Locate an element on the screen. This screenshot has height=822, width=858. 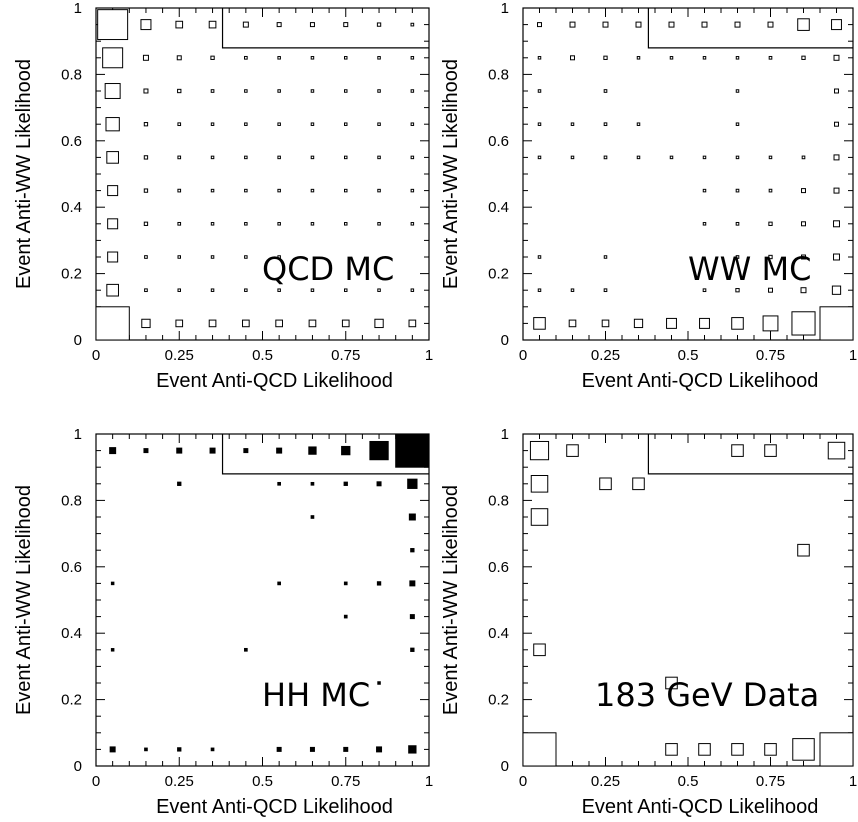
y-tick-label: 0.4 is located at coordinates (71, 207).